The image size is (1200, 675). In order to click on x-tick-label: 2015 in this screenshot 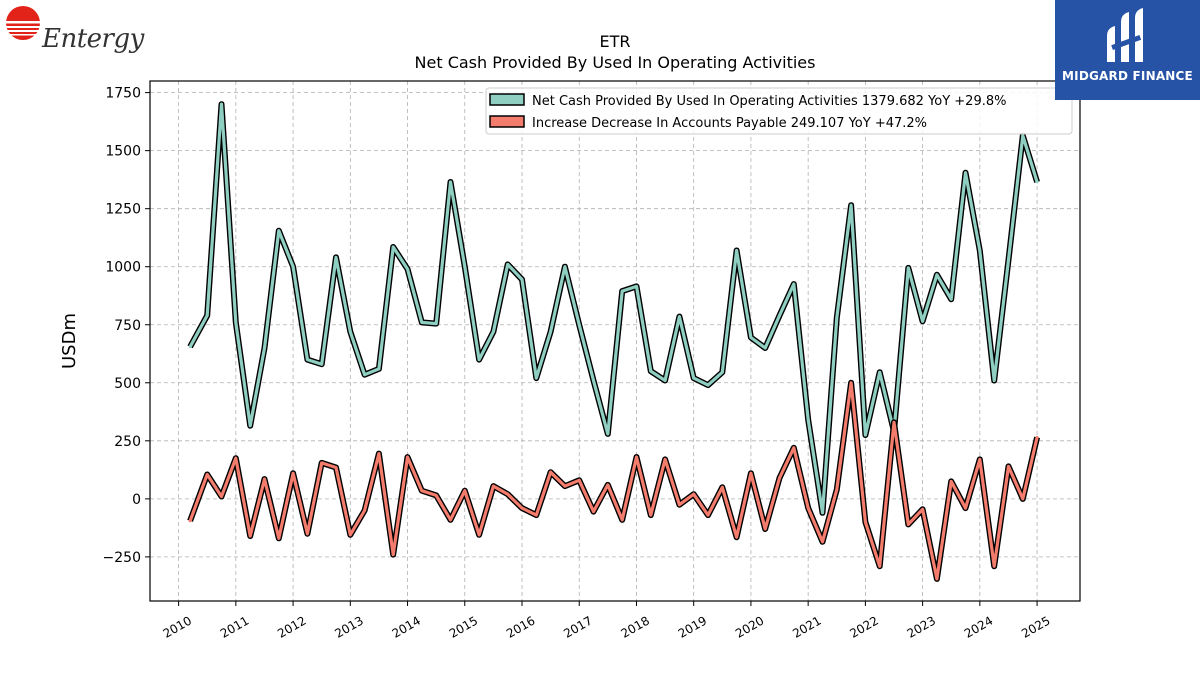, I will do `click(463, 626)`.